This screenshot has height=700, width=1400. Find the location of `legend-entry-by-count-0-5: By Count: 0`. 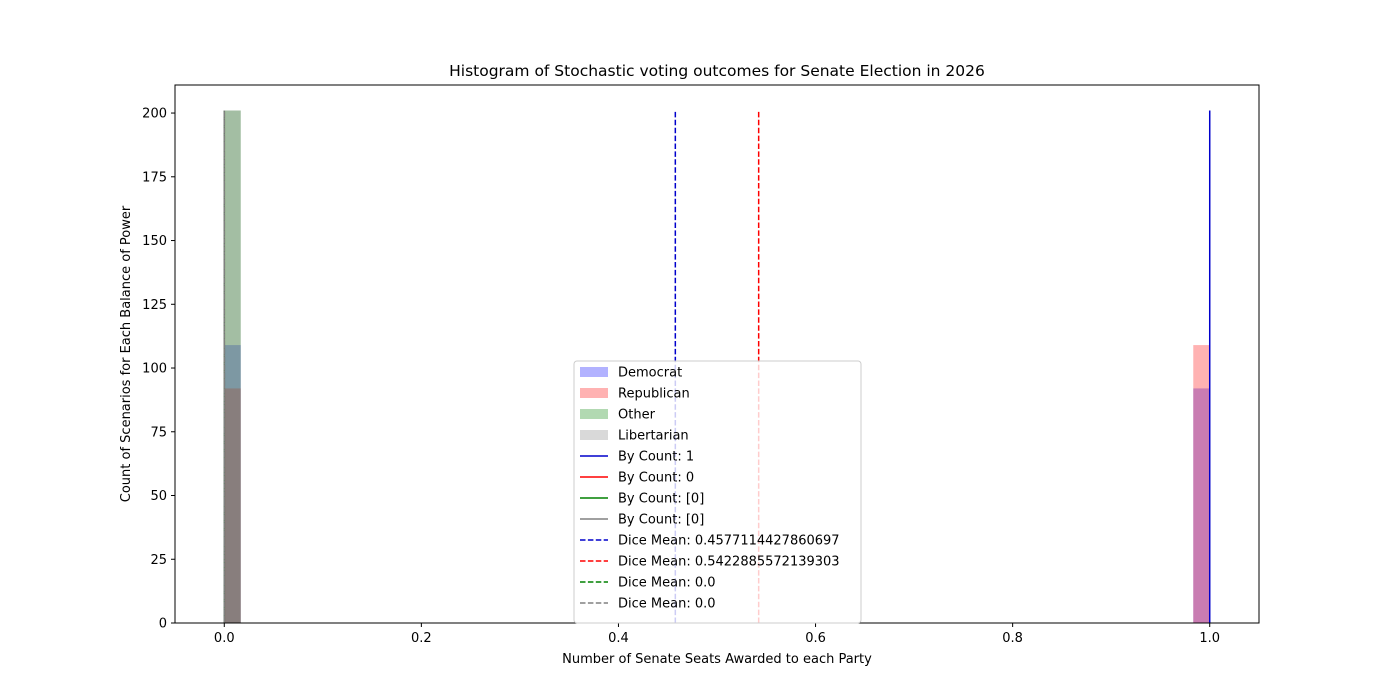

legend-entry-by-count-0-5: By Count: 0 is located at coordinates (637, 478).